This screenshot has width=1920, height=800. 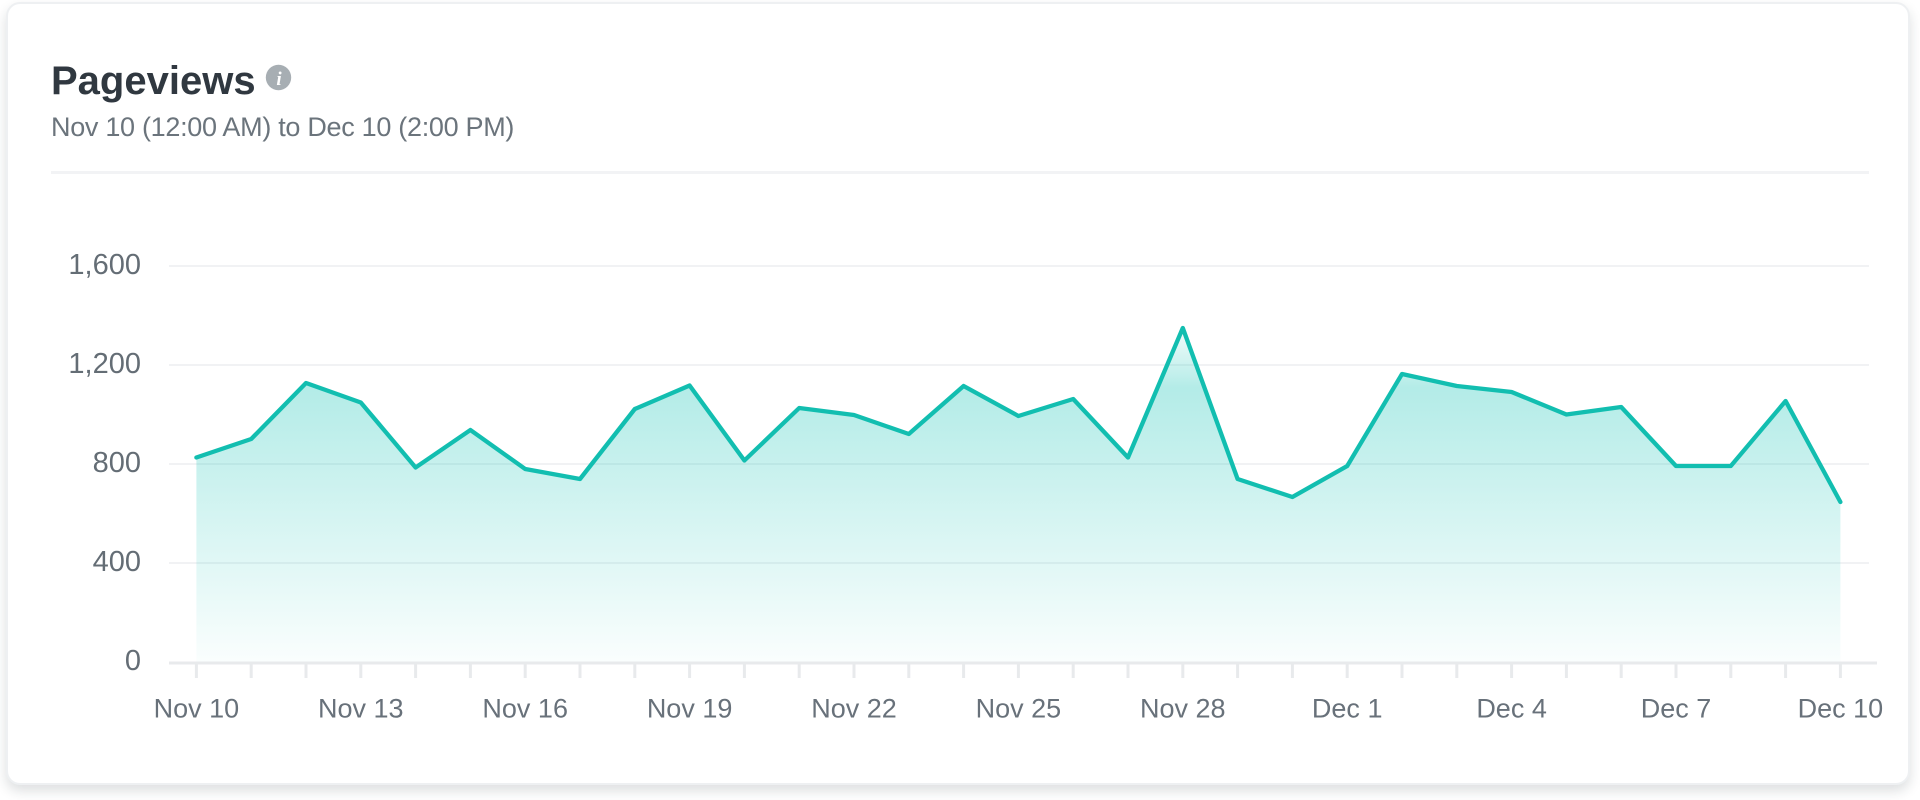 What do you see at coordinates (525, 709) in the screenshot?
I see `svg-text: Nov 16` at bounding box center [525, 709].